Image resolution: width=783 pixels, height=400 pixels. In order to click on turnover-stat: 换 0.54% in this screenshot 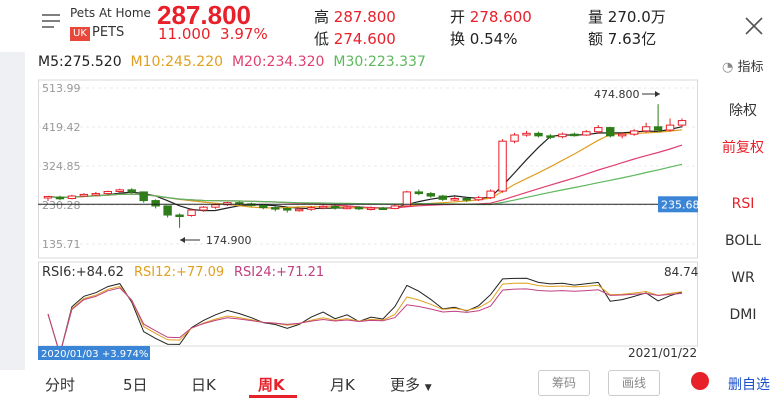, I will do `click(483, 38)`.